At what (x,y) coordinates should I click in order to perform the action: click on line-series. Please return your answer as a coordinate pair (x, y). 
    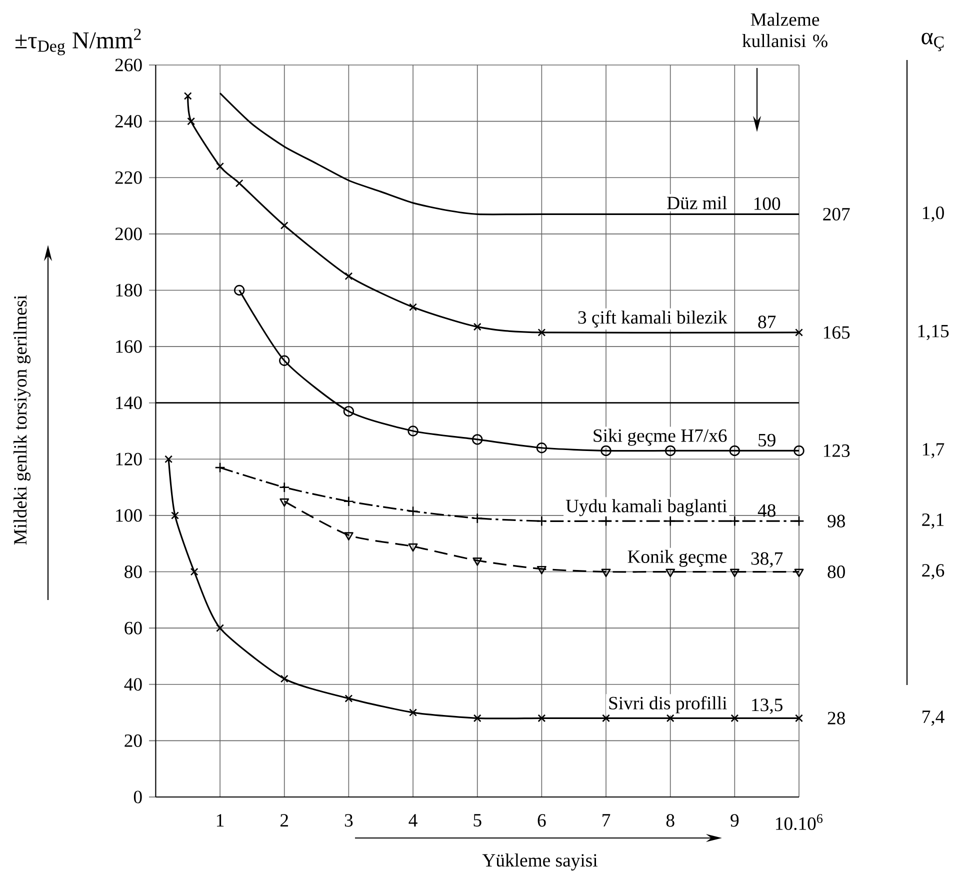
    Looking at the image, I should click on (509, 154).